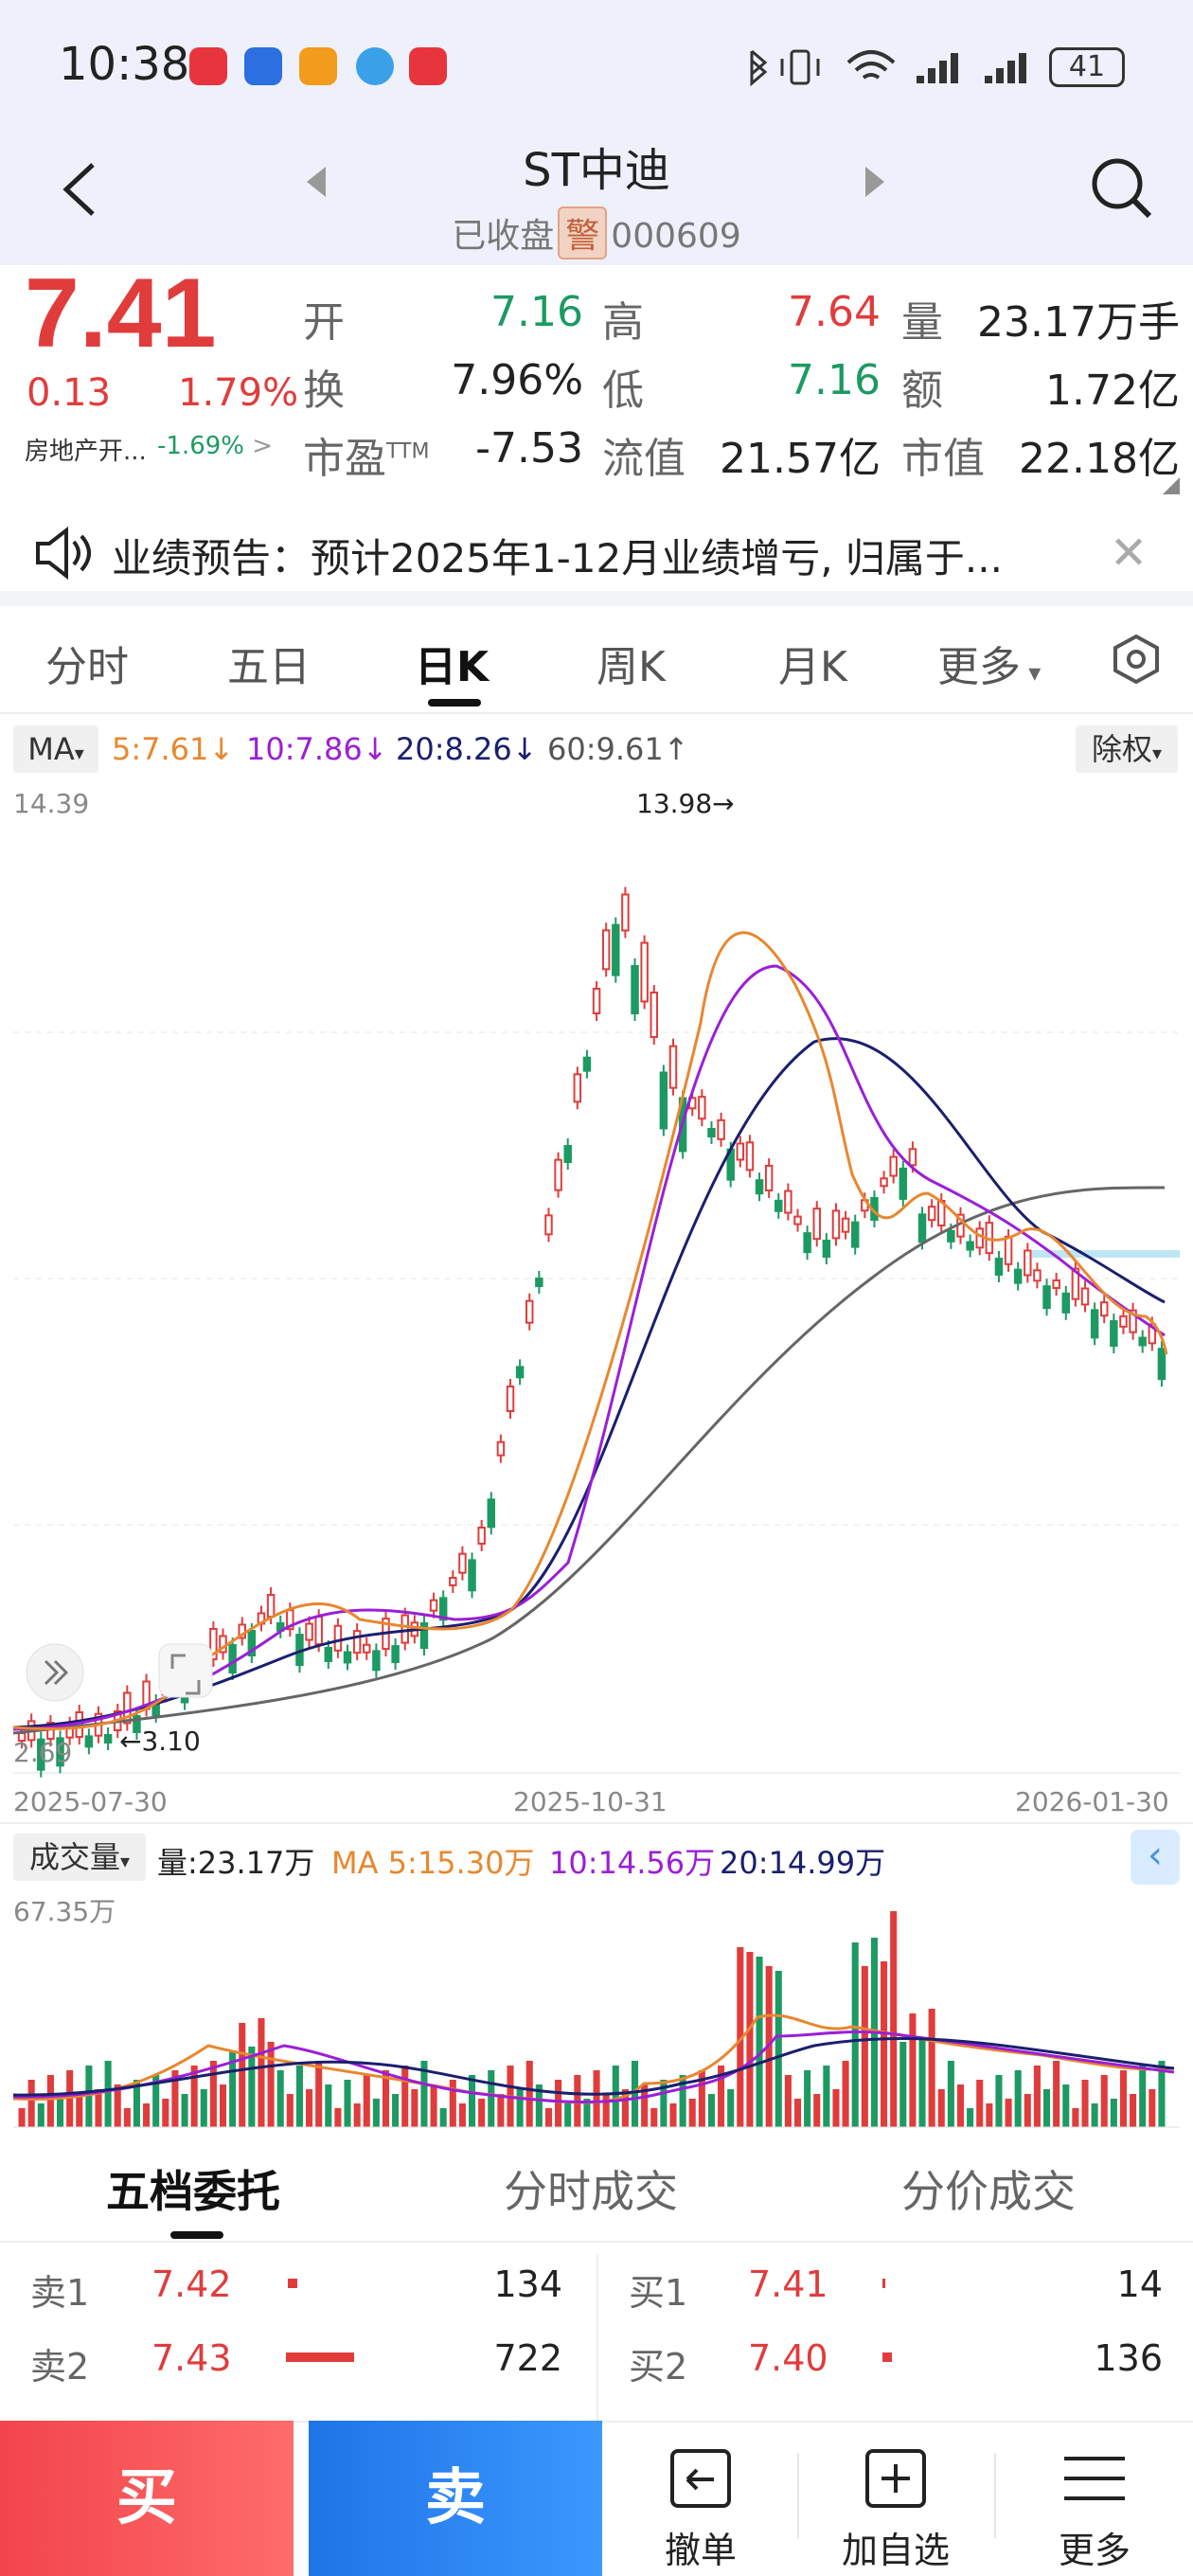 The image size is (1193, 2576). I want to click on open-value: 7.16, so click(536, 312).